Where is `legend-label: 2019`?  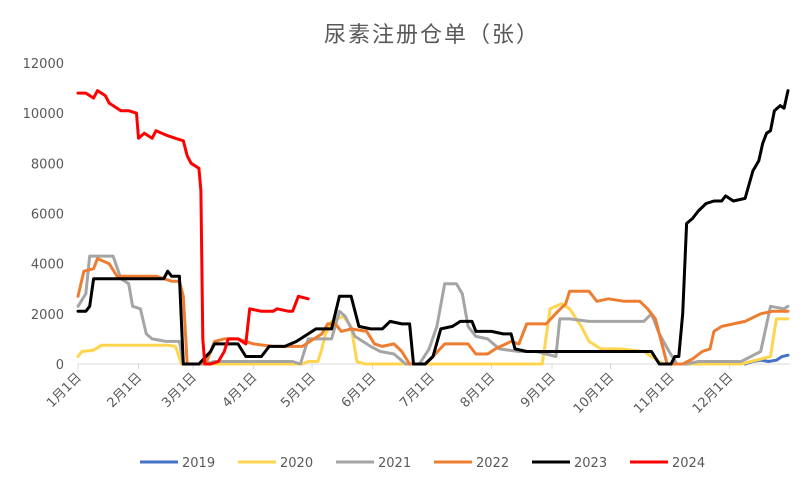 legend-label: 2019 is located at coordinates (198, 463).